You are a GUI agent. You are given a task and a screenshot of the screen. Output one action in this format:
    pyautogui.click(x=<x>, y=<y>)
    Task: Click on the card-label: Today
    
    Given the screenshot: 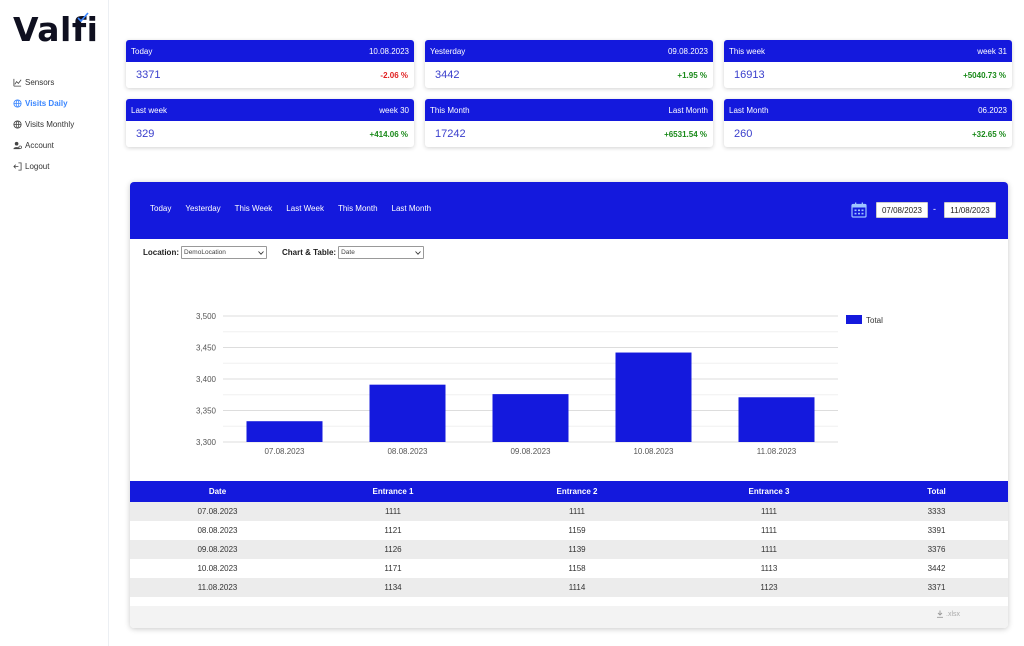 What is the action you would take?
    pyautogui.click(x=142, y=51)
    